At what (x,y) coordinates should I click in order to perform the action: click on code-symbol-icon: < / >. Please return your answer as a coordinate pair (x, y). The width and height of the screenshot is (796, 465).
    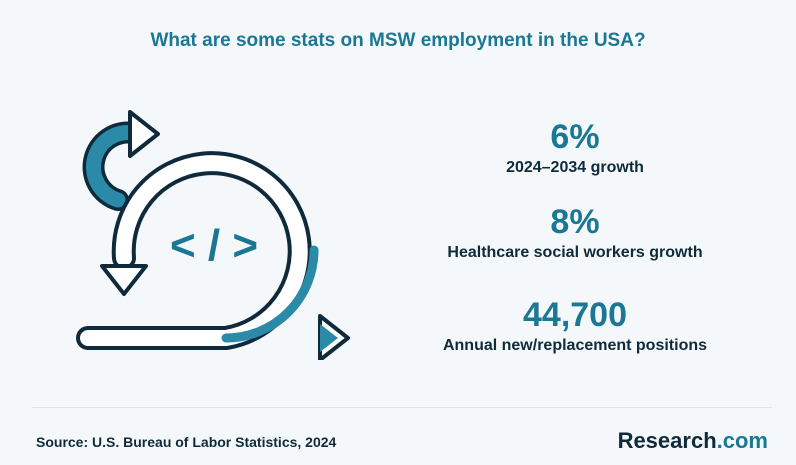
    Looking at the image, I should click on (214, 245).